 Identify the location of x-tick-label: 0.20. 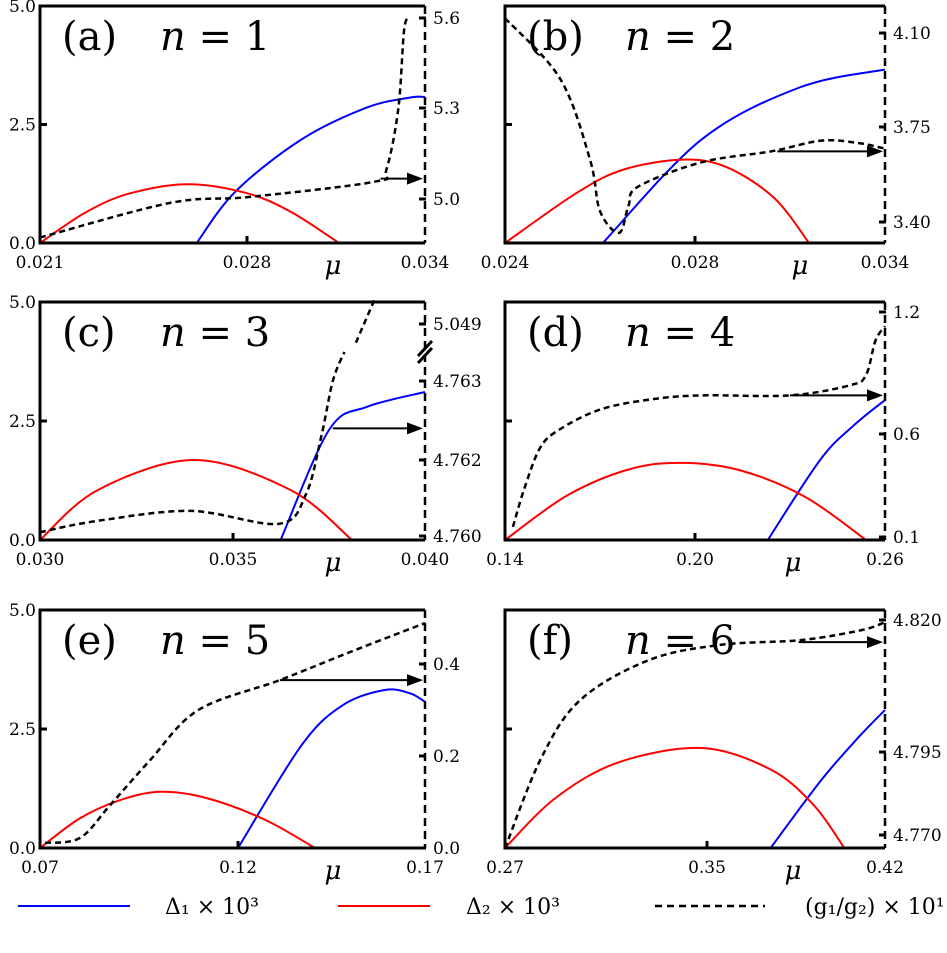
(695, 560).